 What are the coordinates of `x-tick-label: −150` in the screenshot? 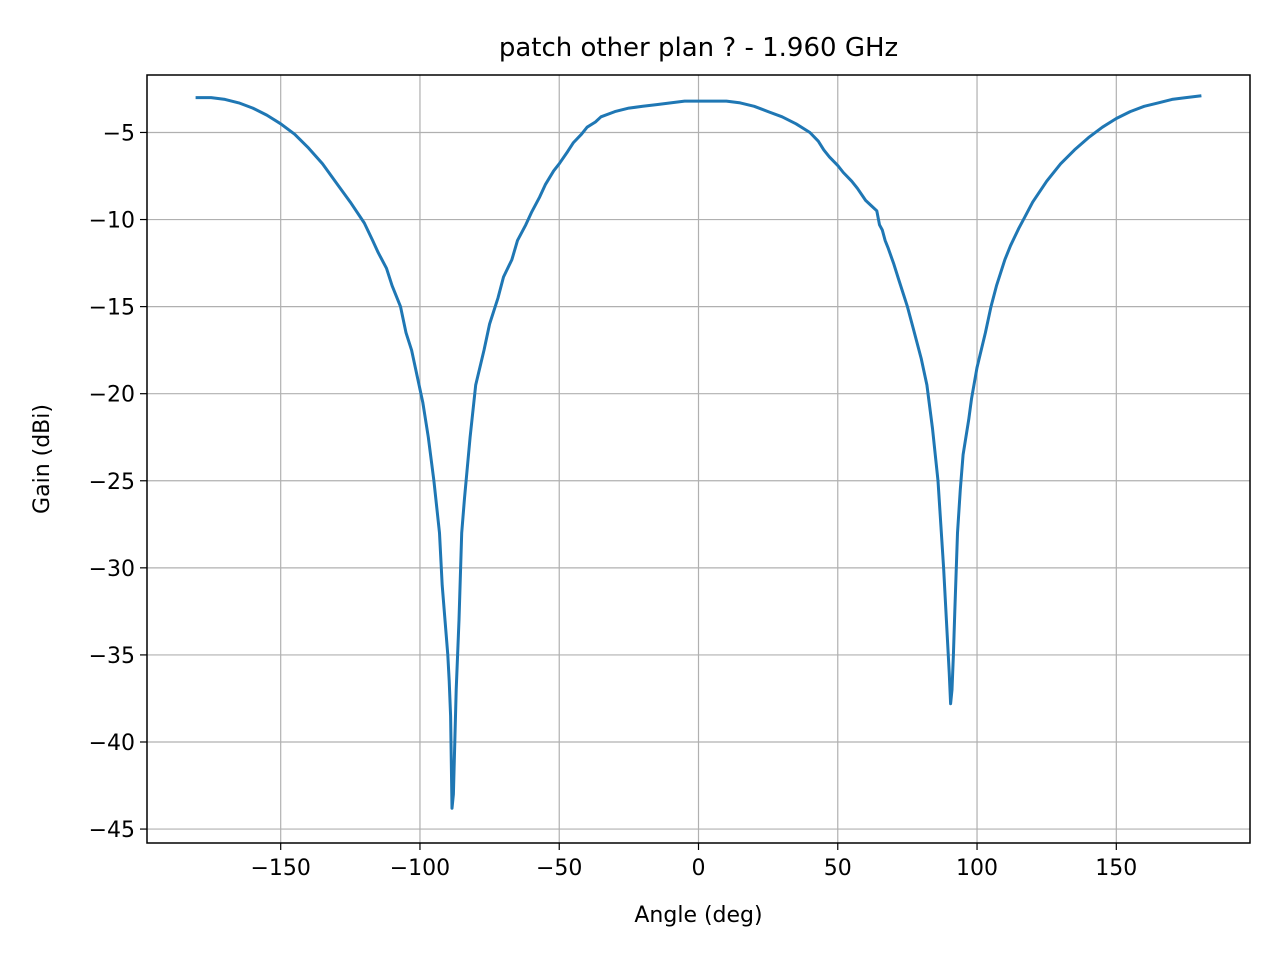 It's located at (280, 868).